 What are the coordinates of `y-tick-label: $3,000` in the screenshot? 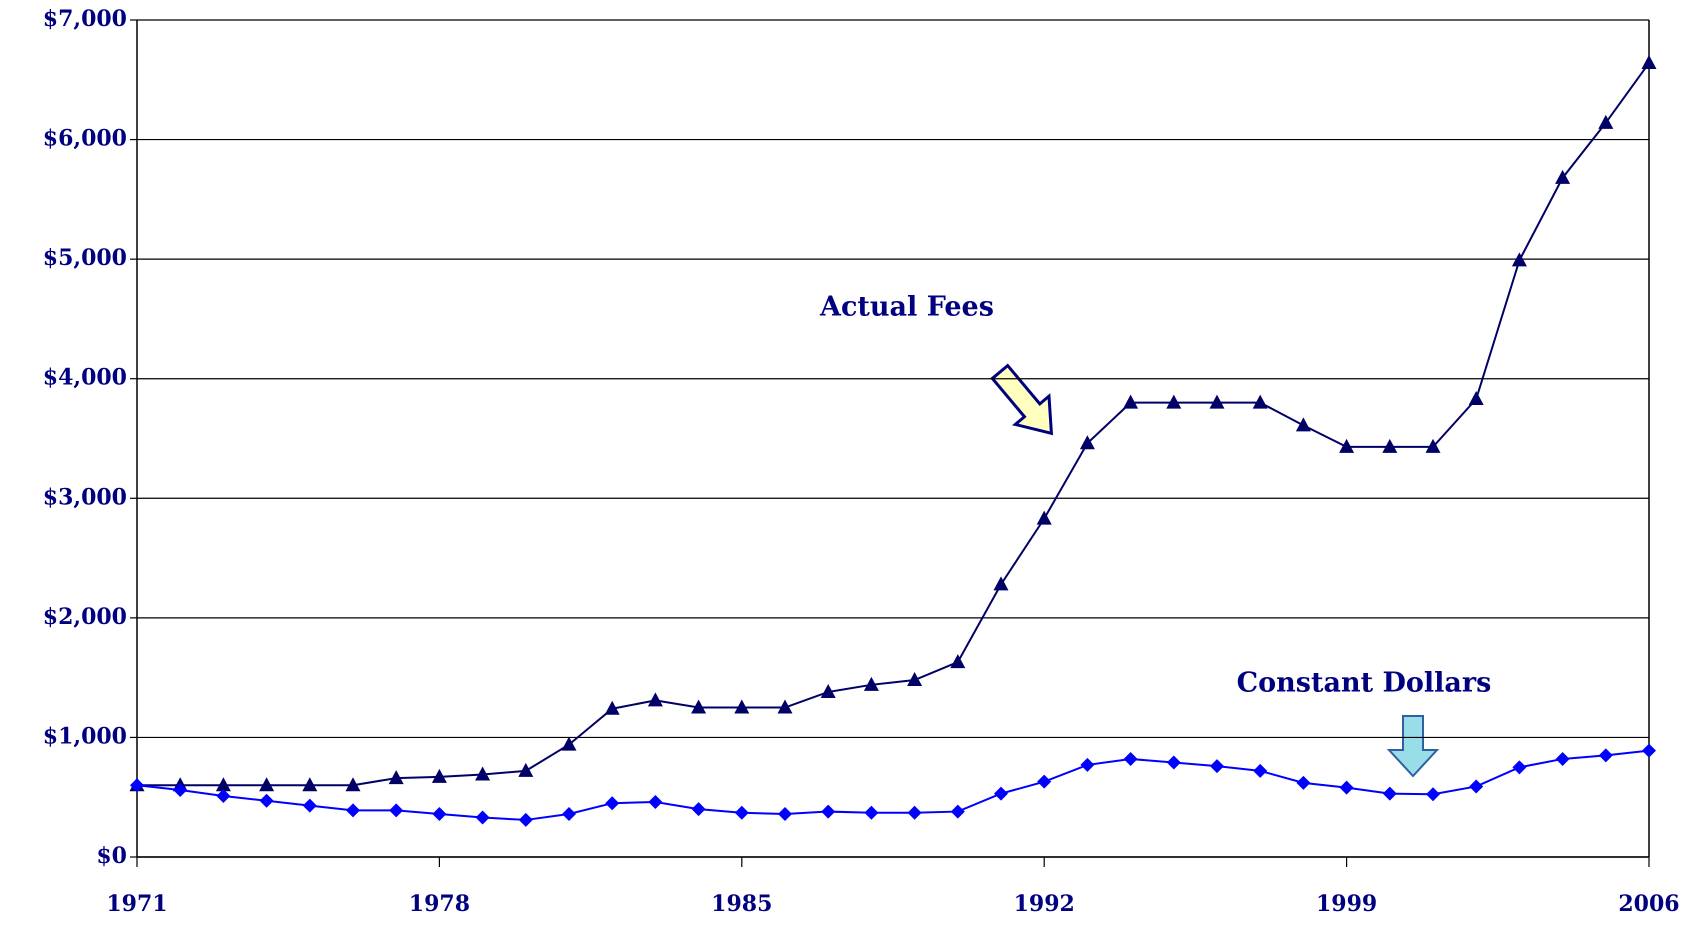 It's located at (85, 497).